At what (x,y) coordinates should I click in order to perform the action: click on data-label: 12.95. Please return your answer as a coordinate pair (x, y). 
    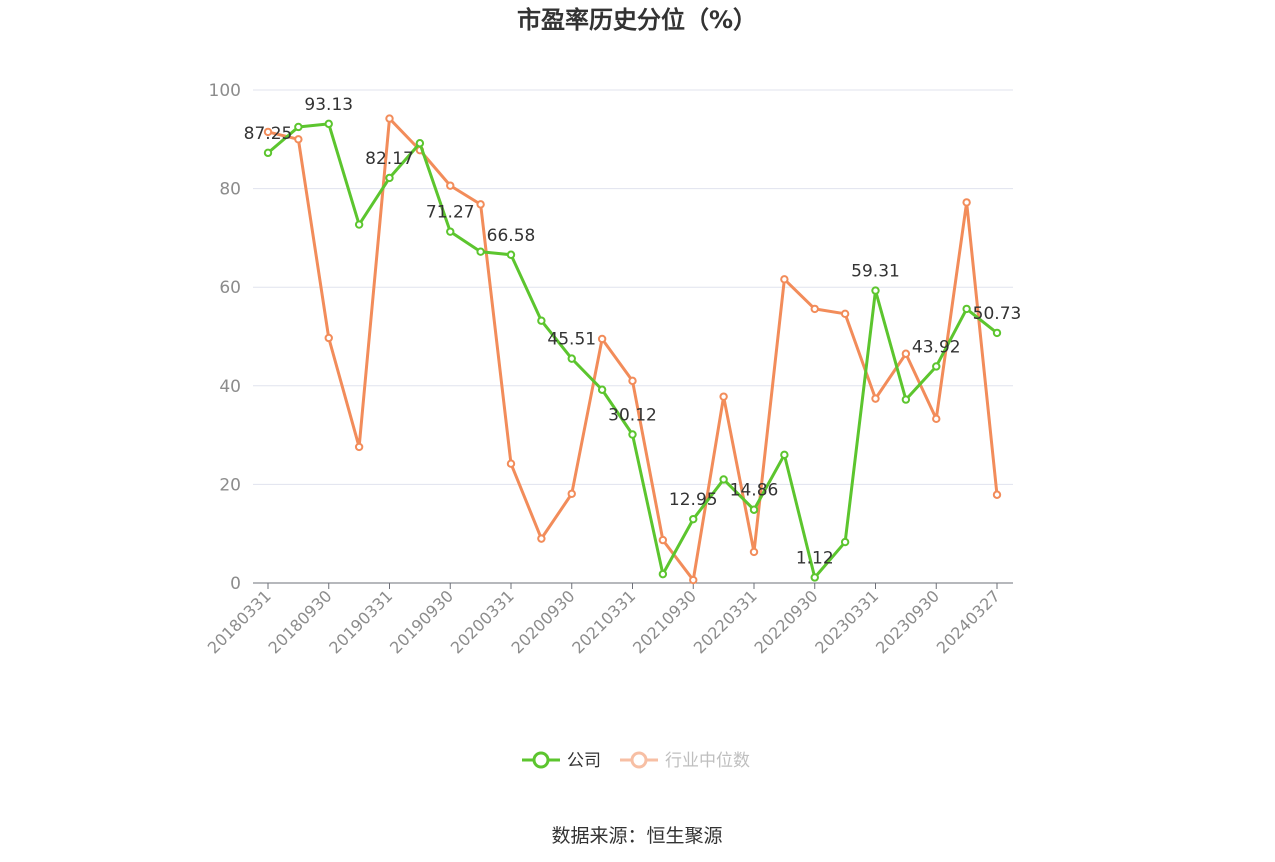
    Looking at the image, I should click on (693, 500).